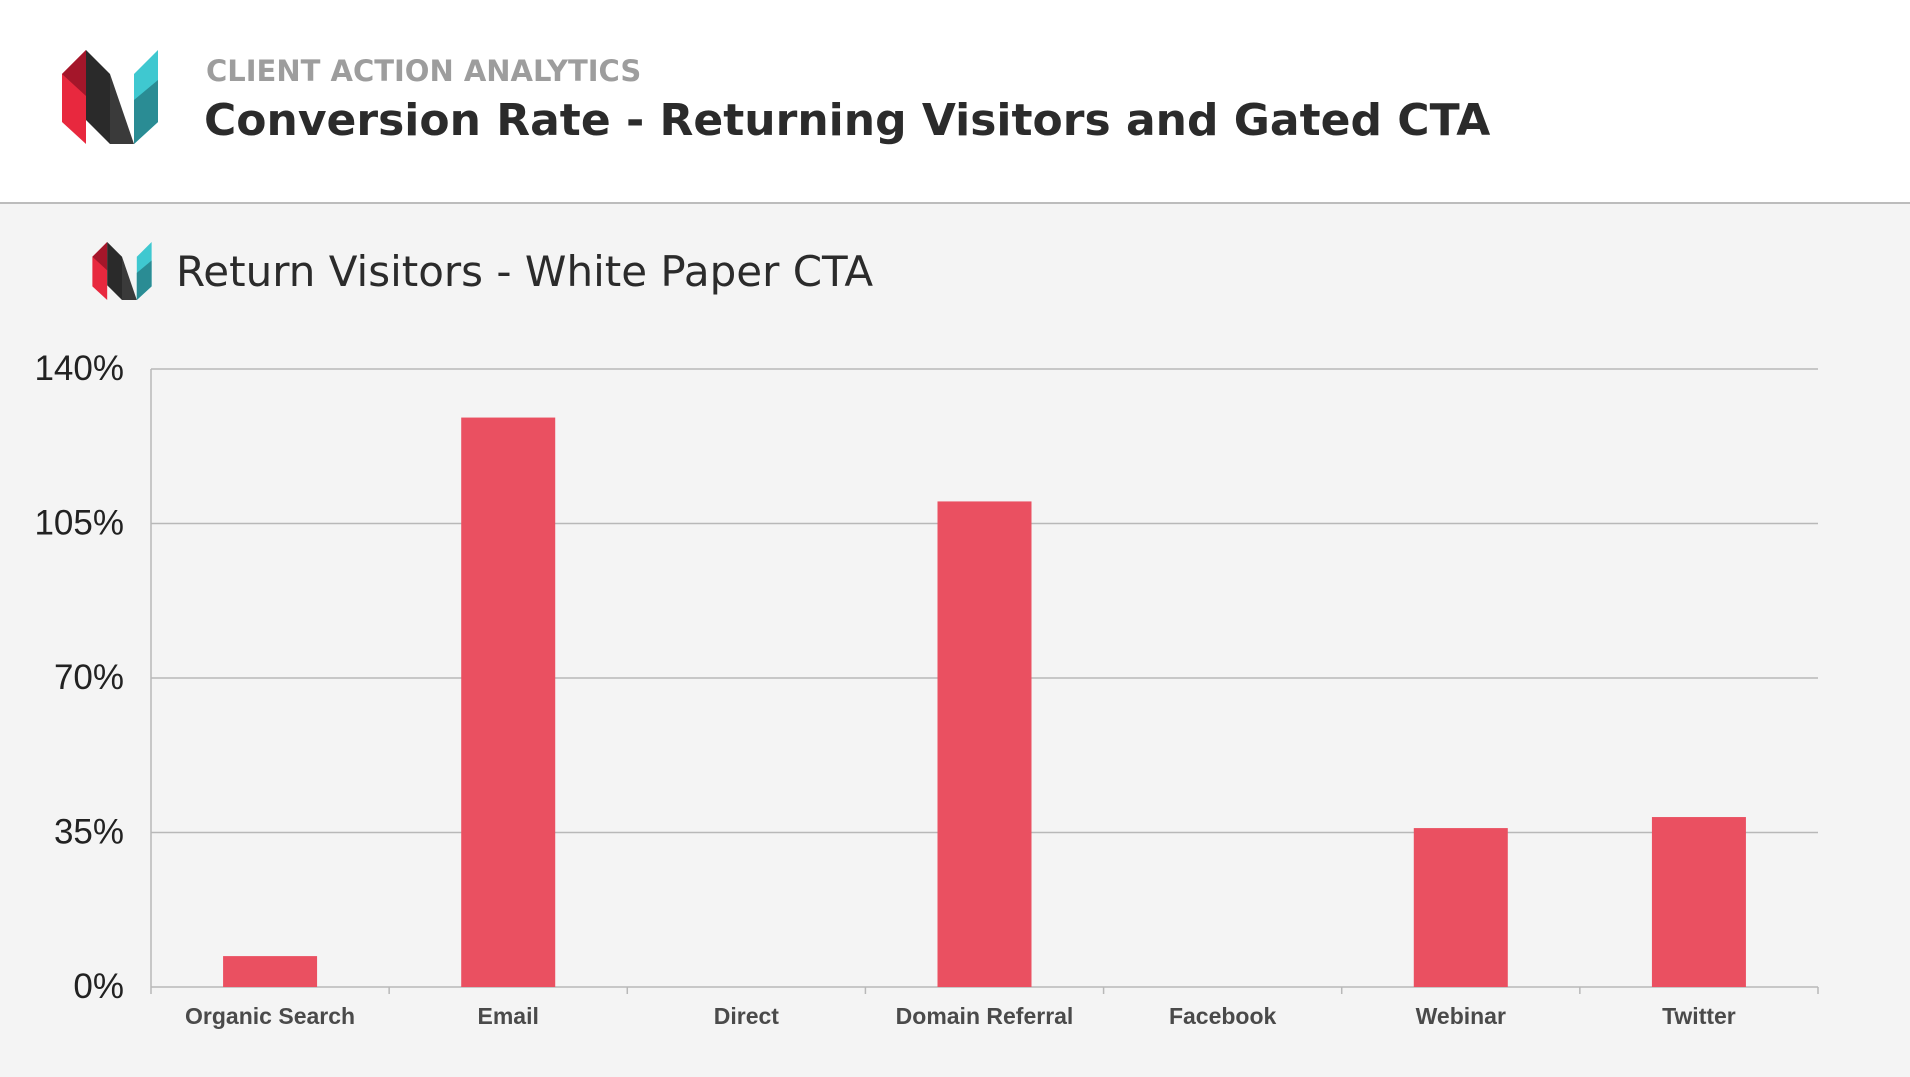 Image resolution: width=1910 pixels, height=1077 pixels. Describe the element at coordinates (98, 986) in the screenshot. I see `y-tick-label: 0%` at that location.